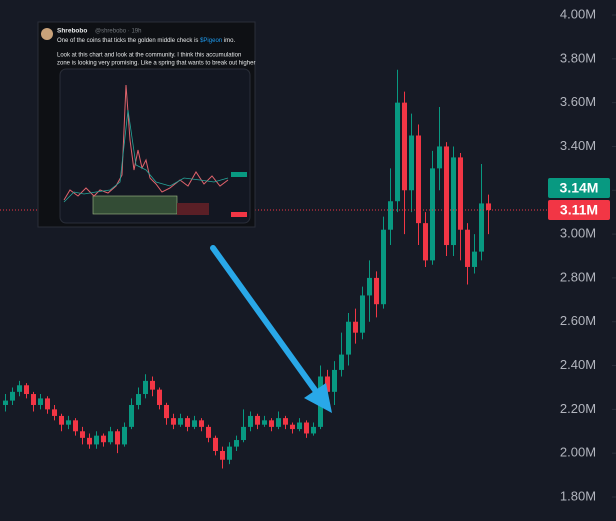 The width and height of the screenshot is (616, 521). I want to click on y-tick-label: 2.60M, so click(578, 320).